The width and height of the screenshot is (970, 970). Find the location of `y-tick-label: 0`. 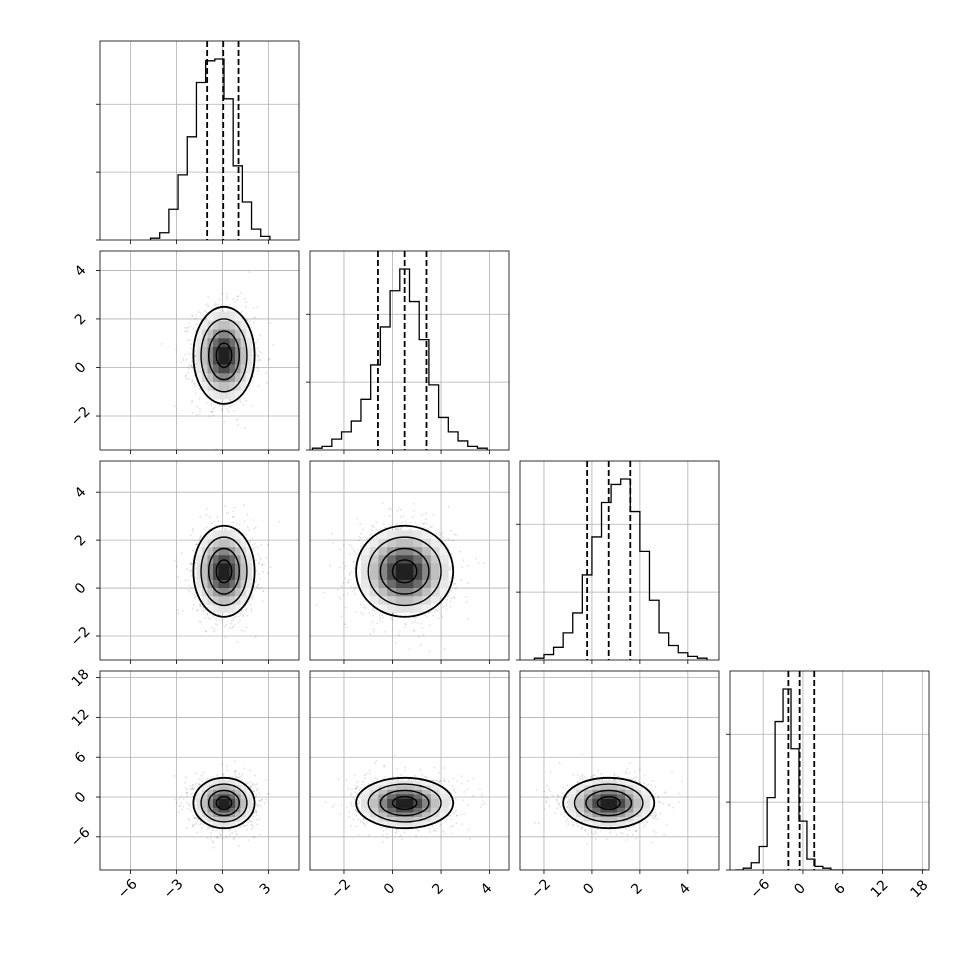

y-tick-label: 0 is located at coordinates (81, 589).